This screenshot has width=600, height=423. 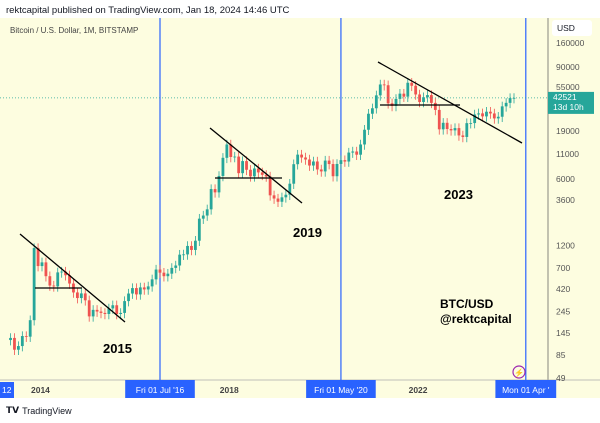 What do you see at coordinates (39, 410) in the screenshot?
I see `tradingview-footer: 𝗧𝗩 TradingView` at bounding box center [39, 410].